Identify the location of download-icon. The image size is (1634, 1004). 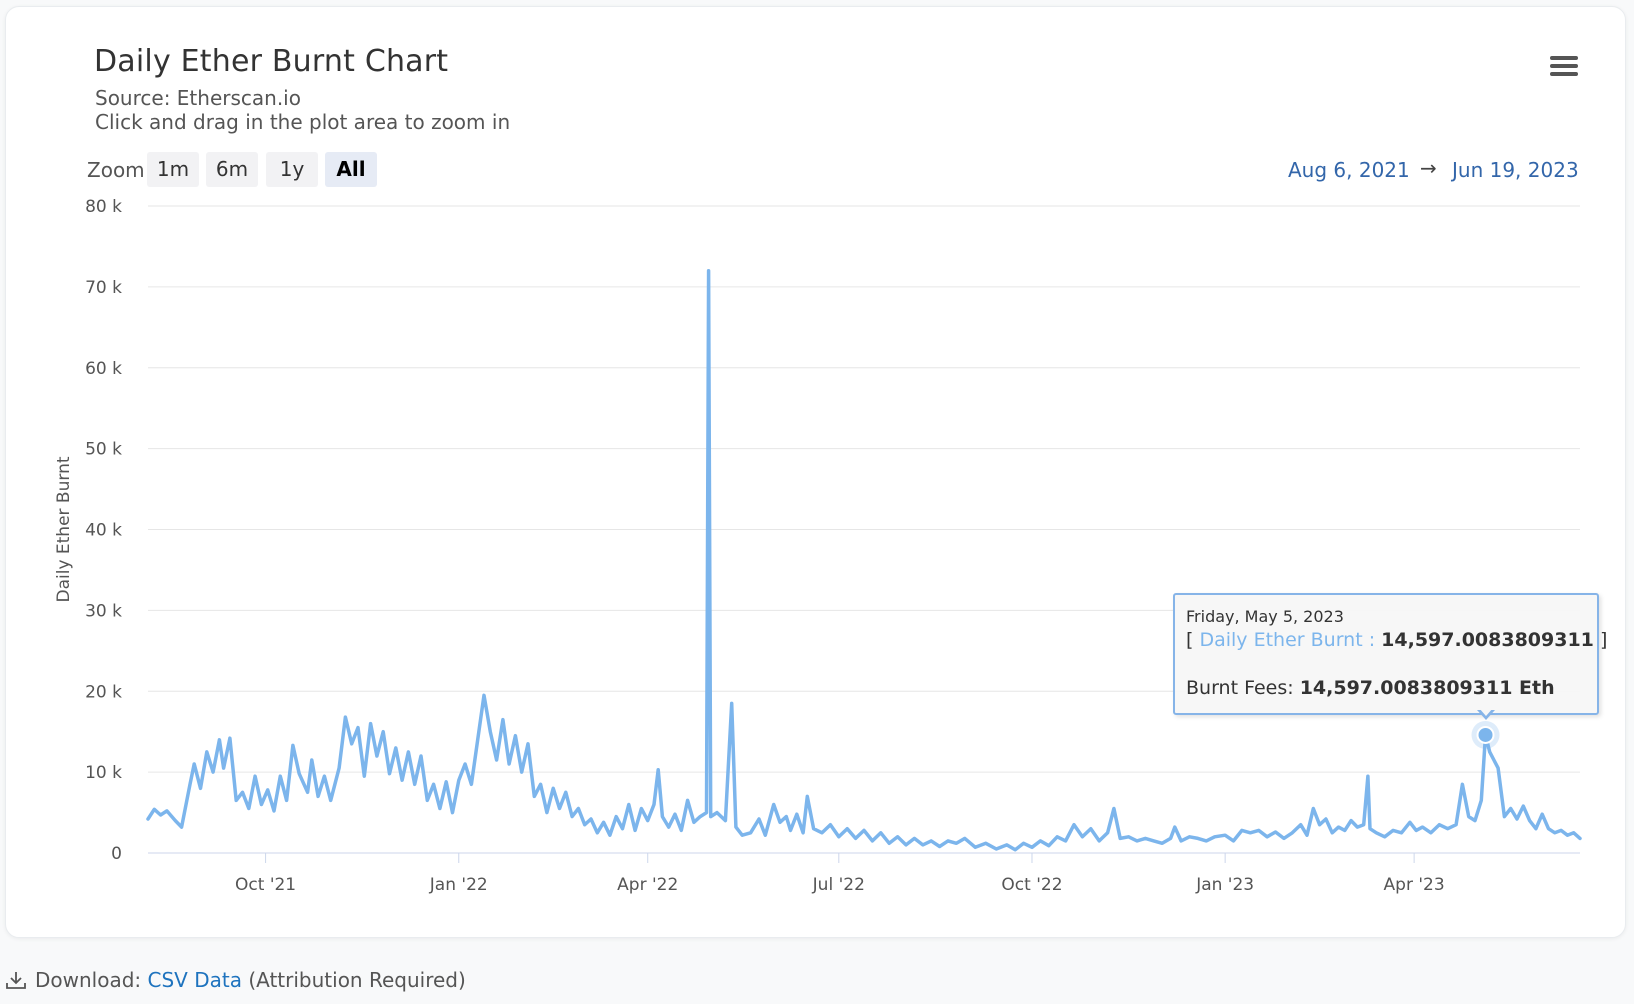
(16, 980).